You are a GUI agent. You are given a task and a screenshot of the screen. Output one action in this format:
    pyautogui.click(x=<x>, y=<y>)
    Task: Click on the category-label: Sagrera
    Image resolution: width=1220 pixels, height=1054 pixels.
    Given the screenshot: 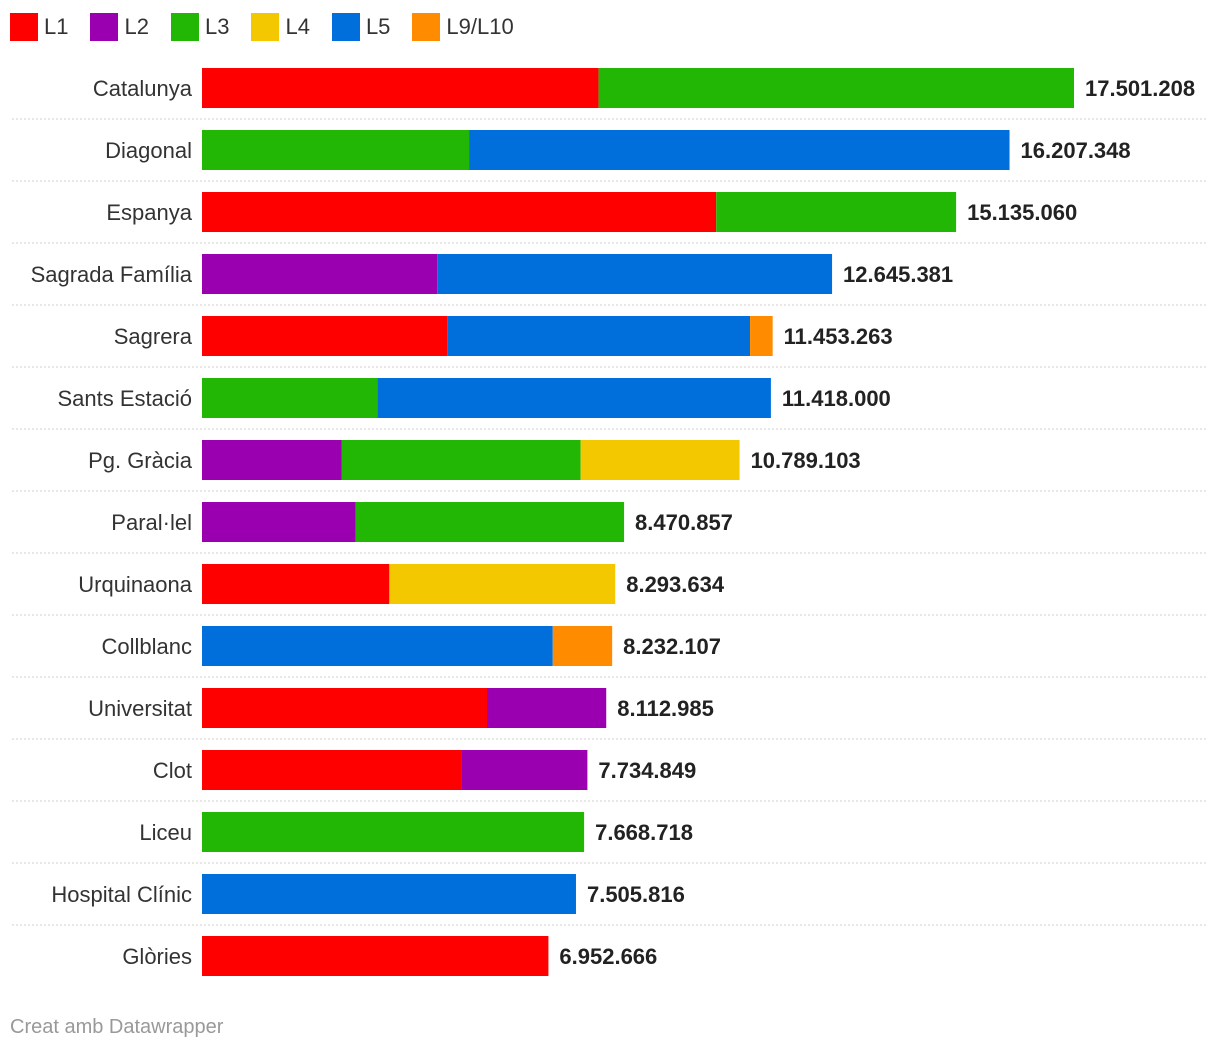 What is the action you would take?
    pyautogui.click(x=153, y=336)
    